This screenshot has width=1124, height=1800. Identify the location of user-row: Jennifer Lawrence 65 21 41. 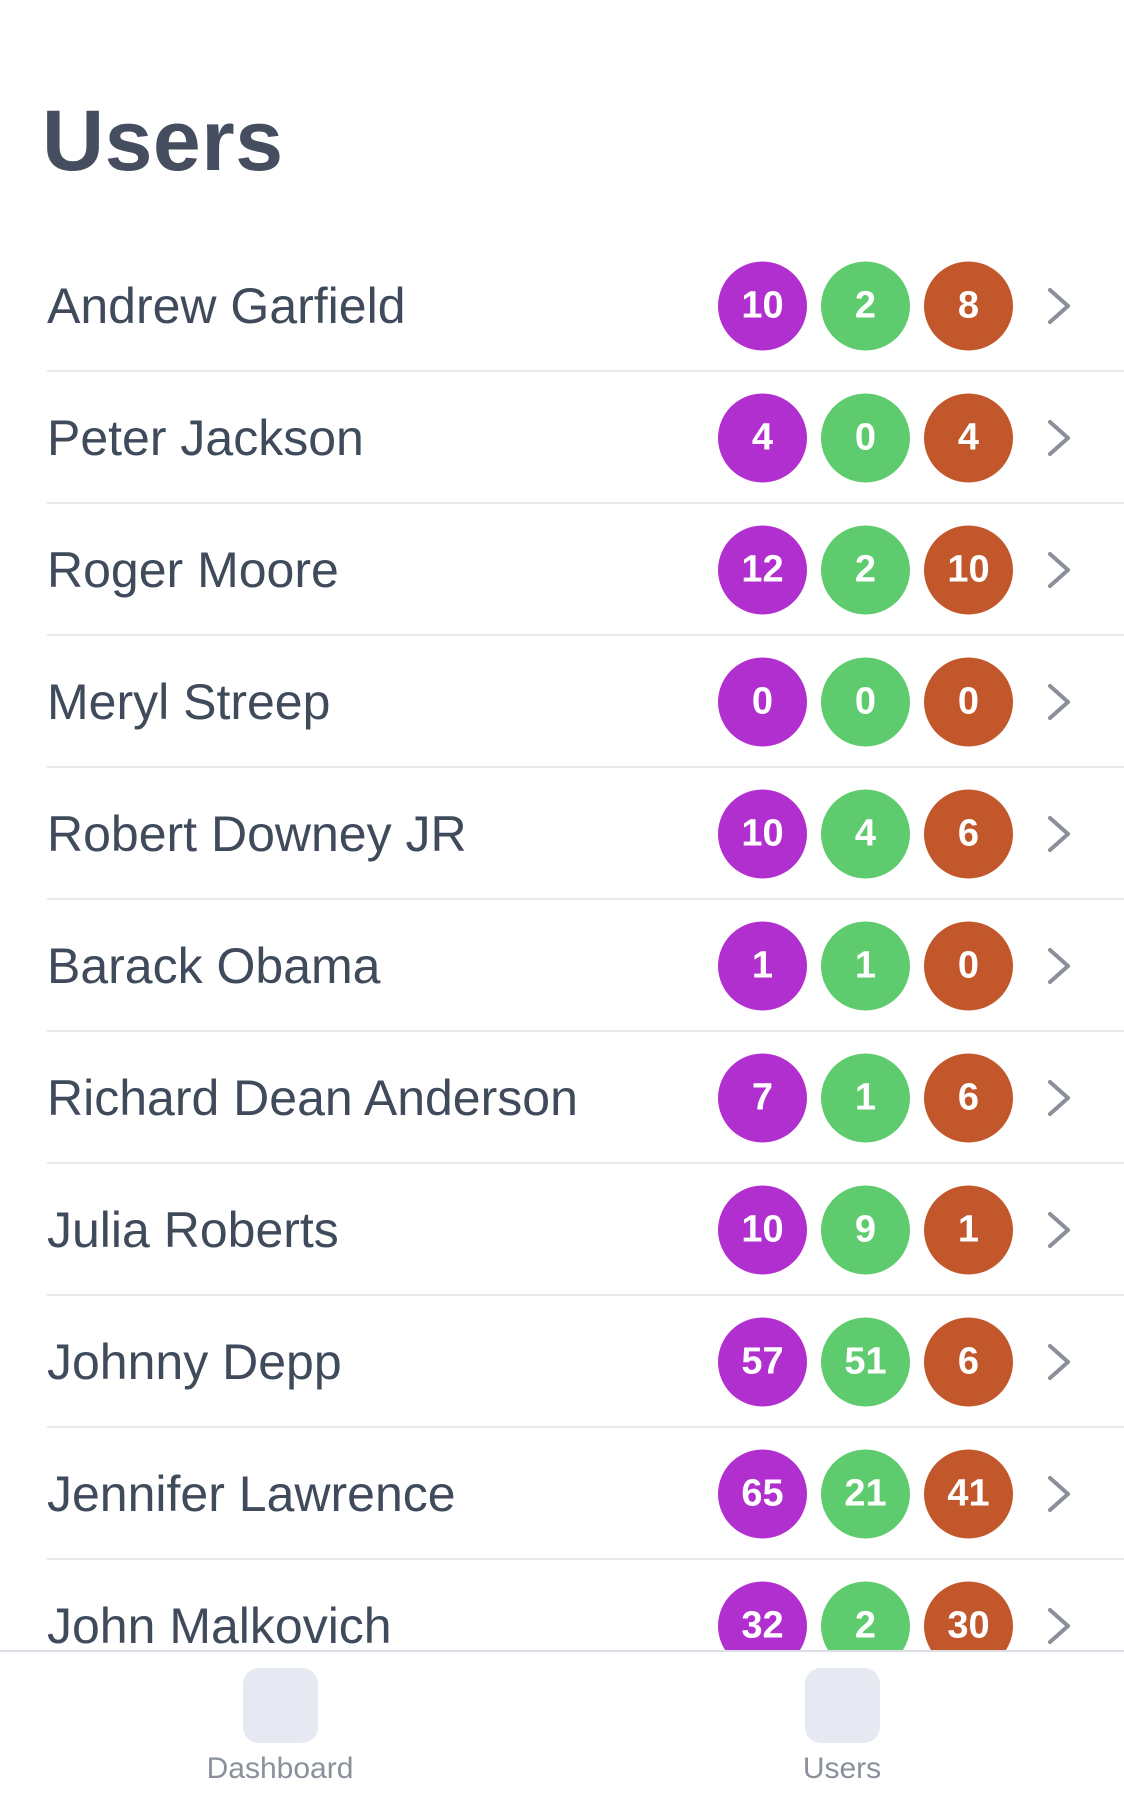
(562, 1494).